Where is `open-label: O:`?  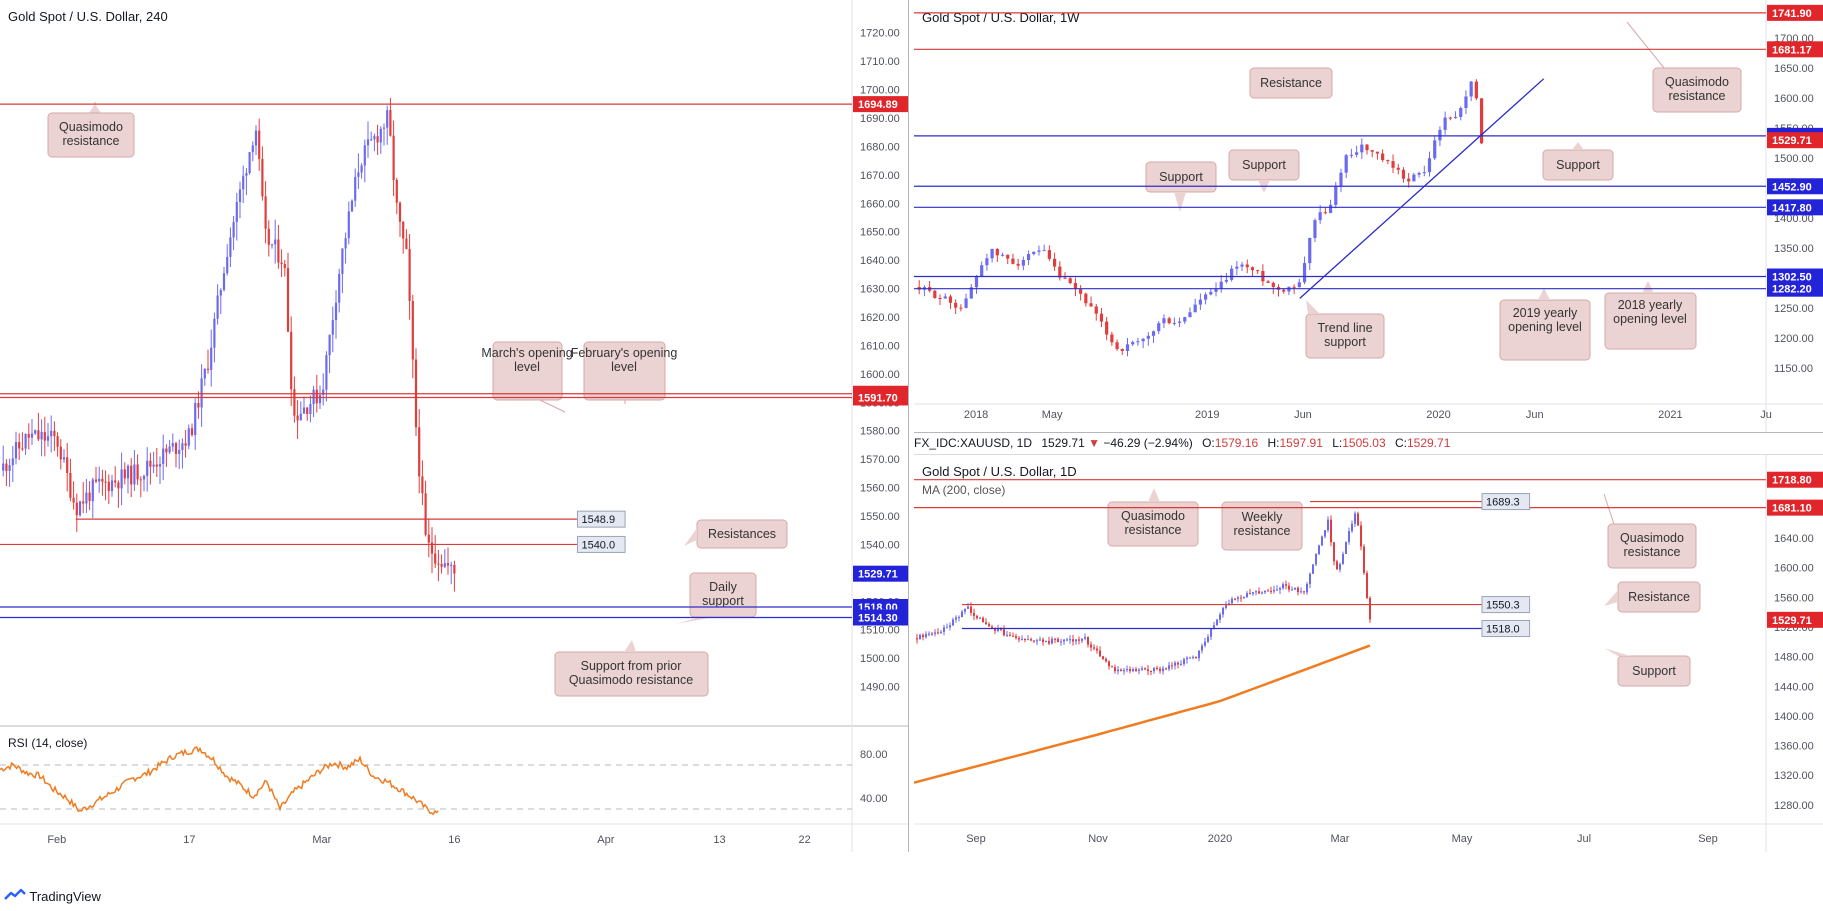
open-label: O: is located at coordinates (1208, 443).